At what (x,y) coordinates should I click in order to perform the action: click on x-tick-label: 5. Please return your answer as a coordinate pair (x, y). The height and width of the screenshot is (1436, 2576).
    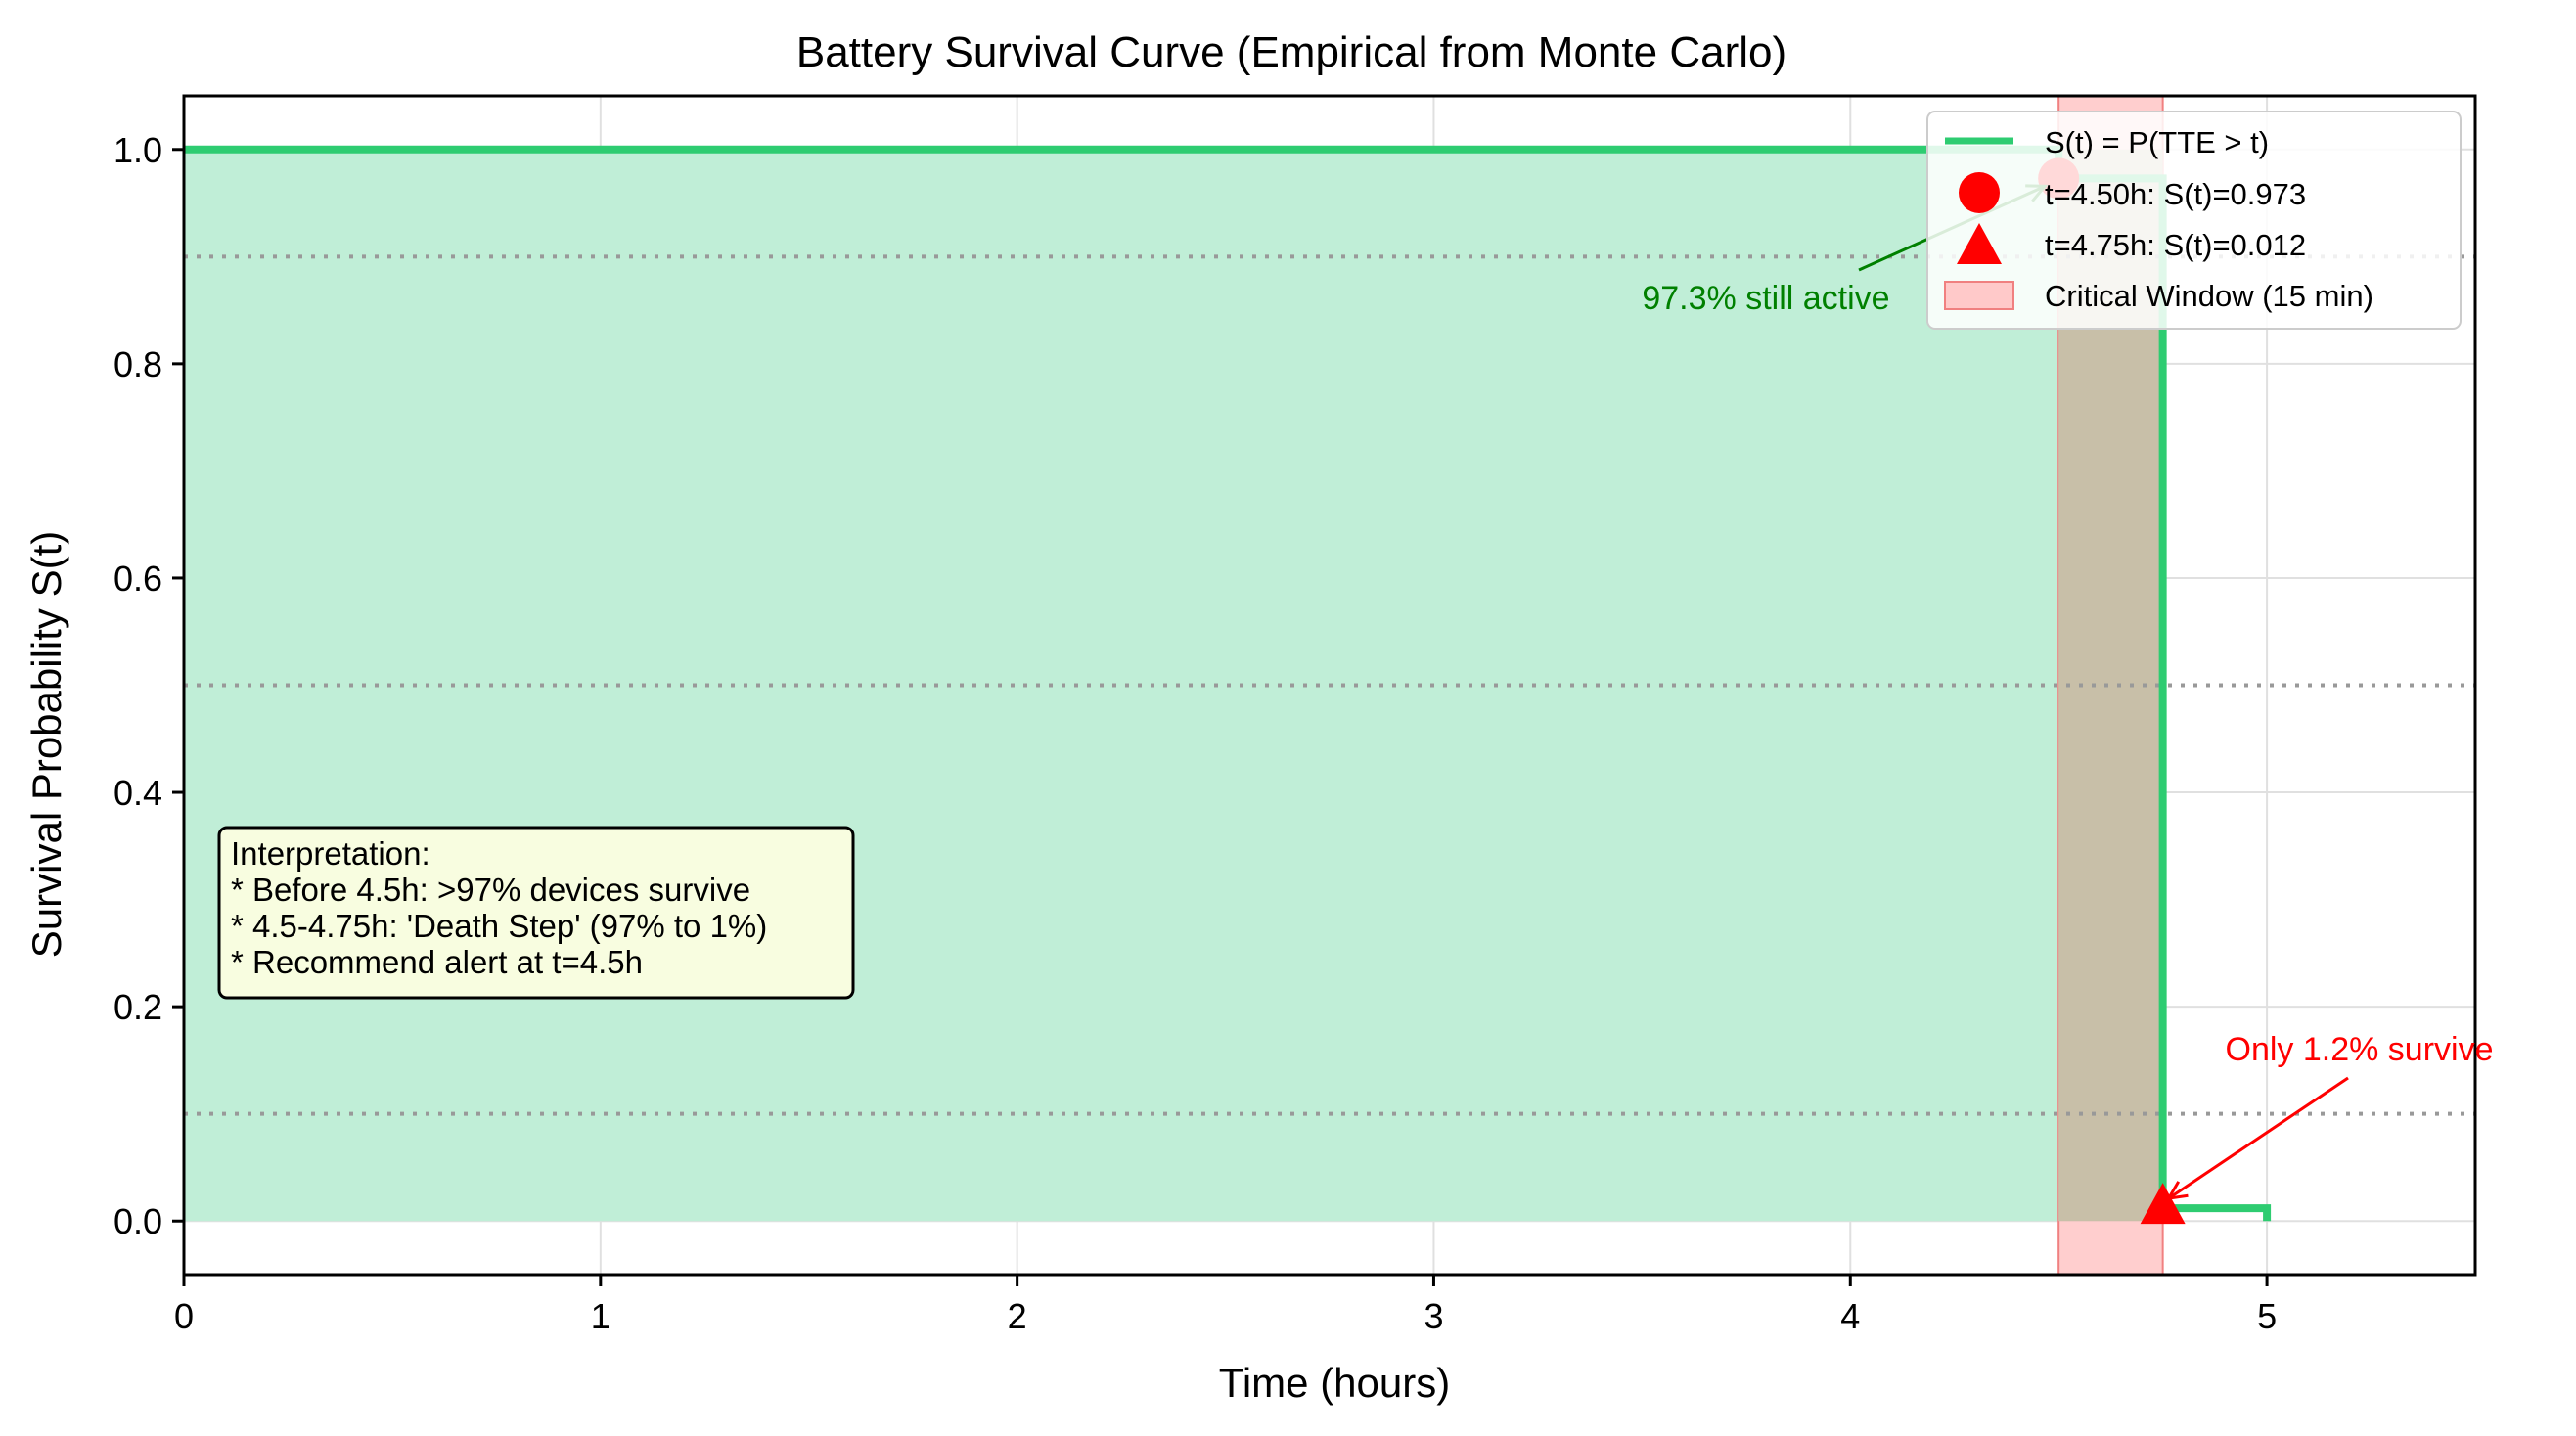
    Looking at the image, I should click on (2267, 1316).